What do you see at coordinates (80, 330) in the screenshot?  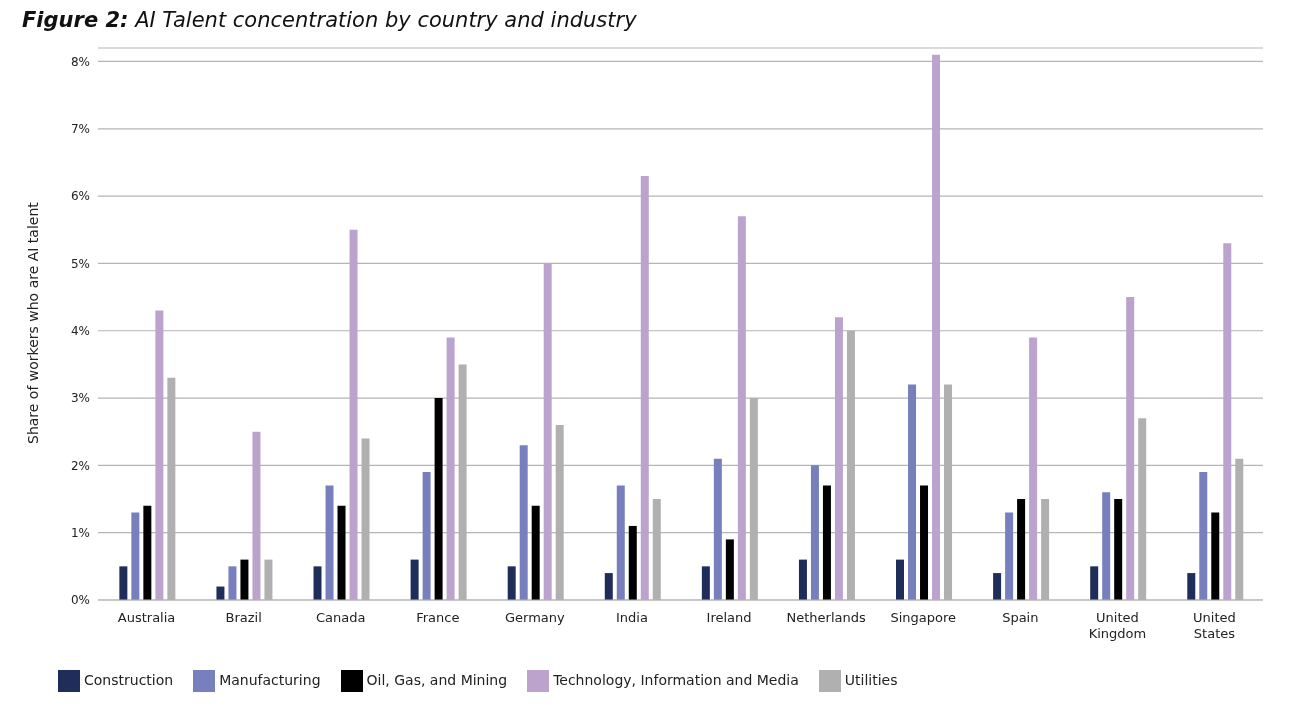 I see `y-tick-label: 4%` at bounding box center [80, 330].